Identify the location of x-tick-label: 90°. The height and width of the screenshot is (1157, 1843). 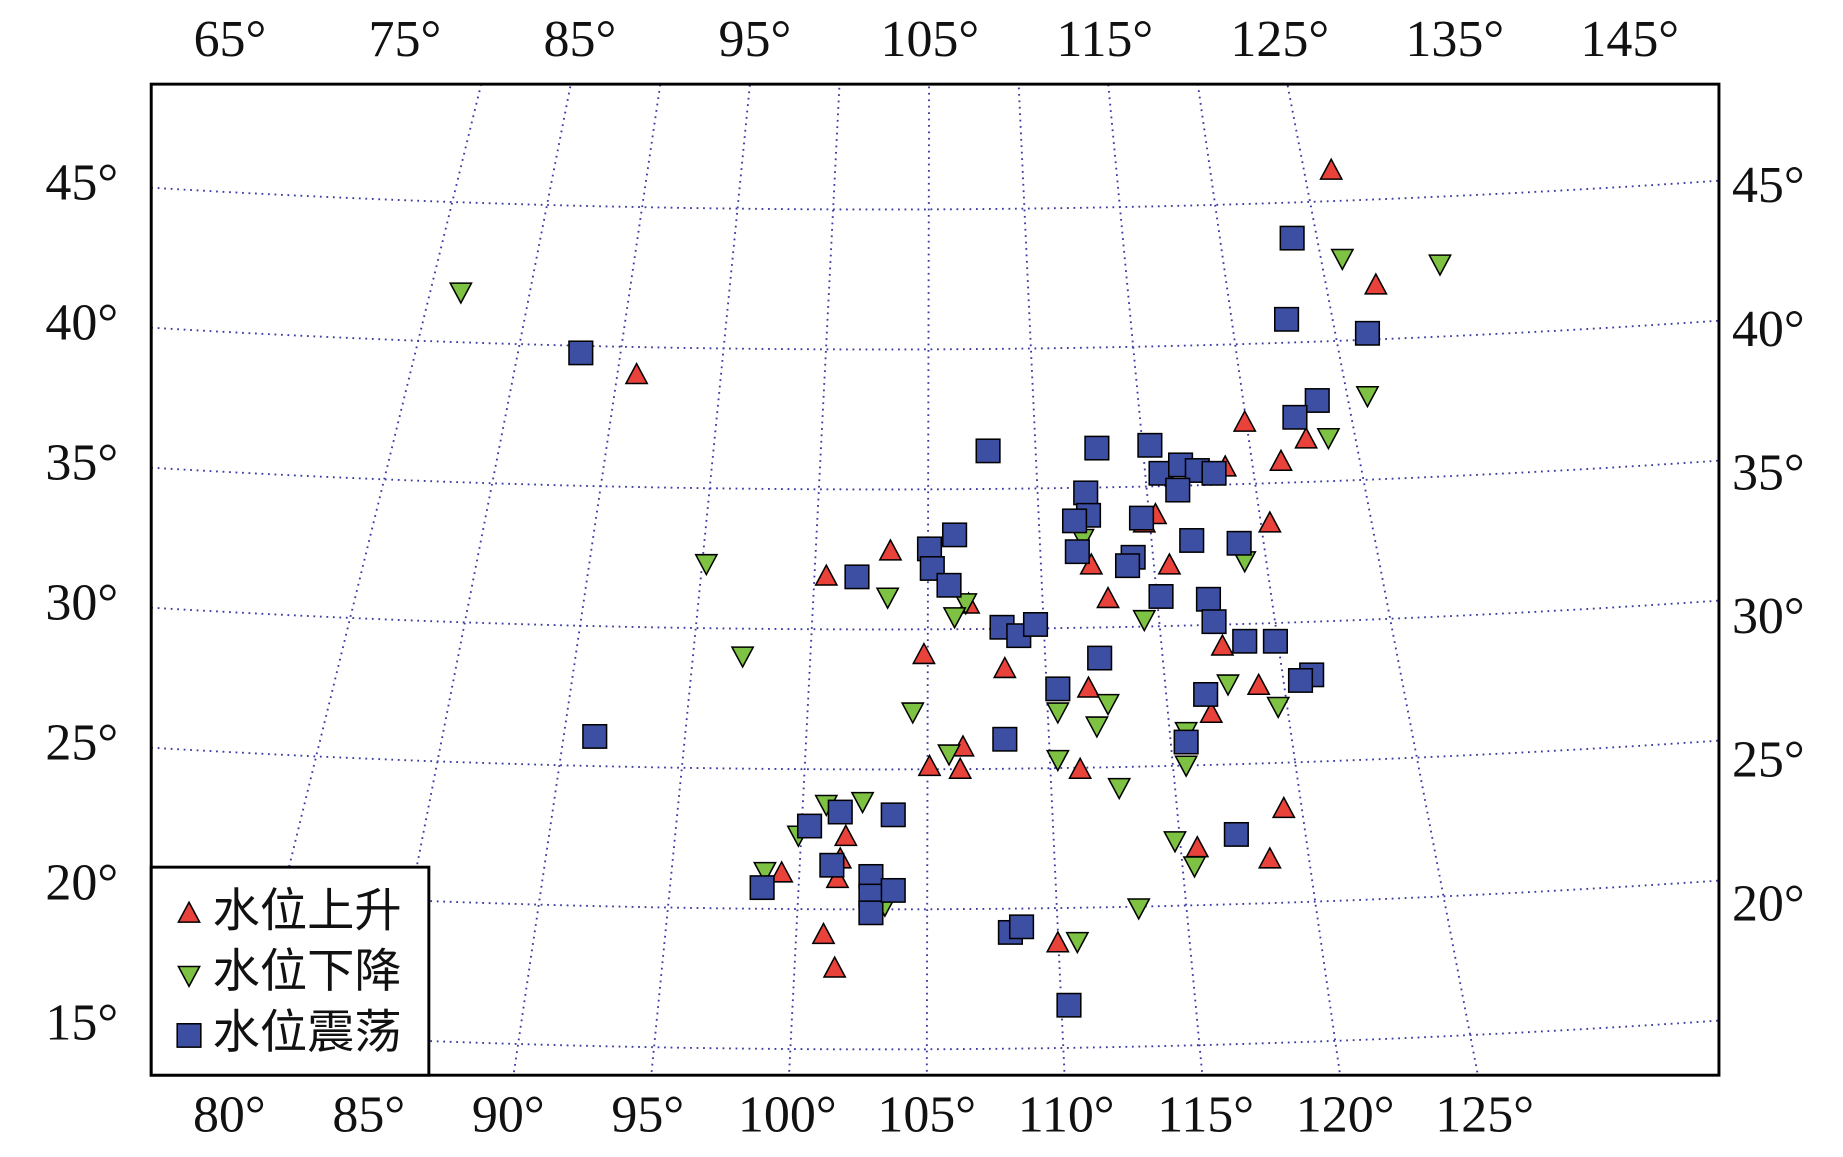
(508, 1115).